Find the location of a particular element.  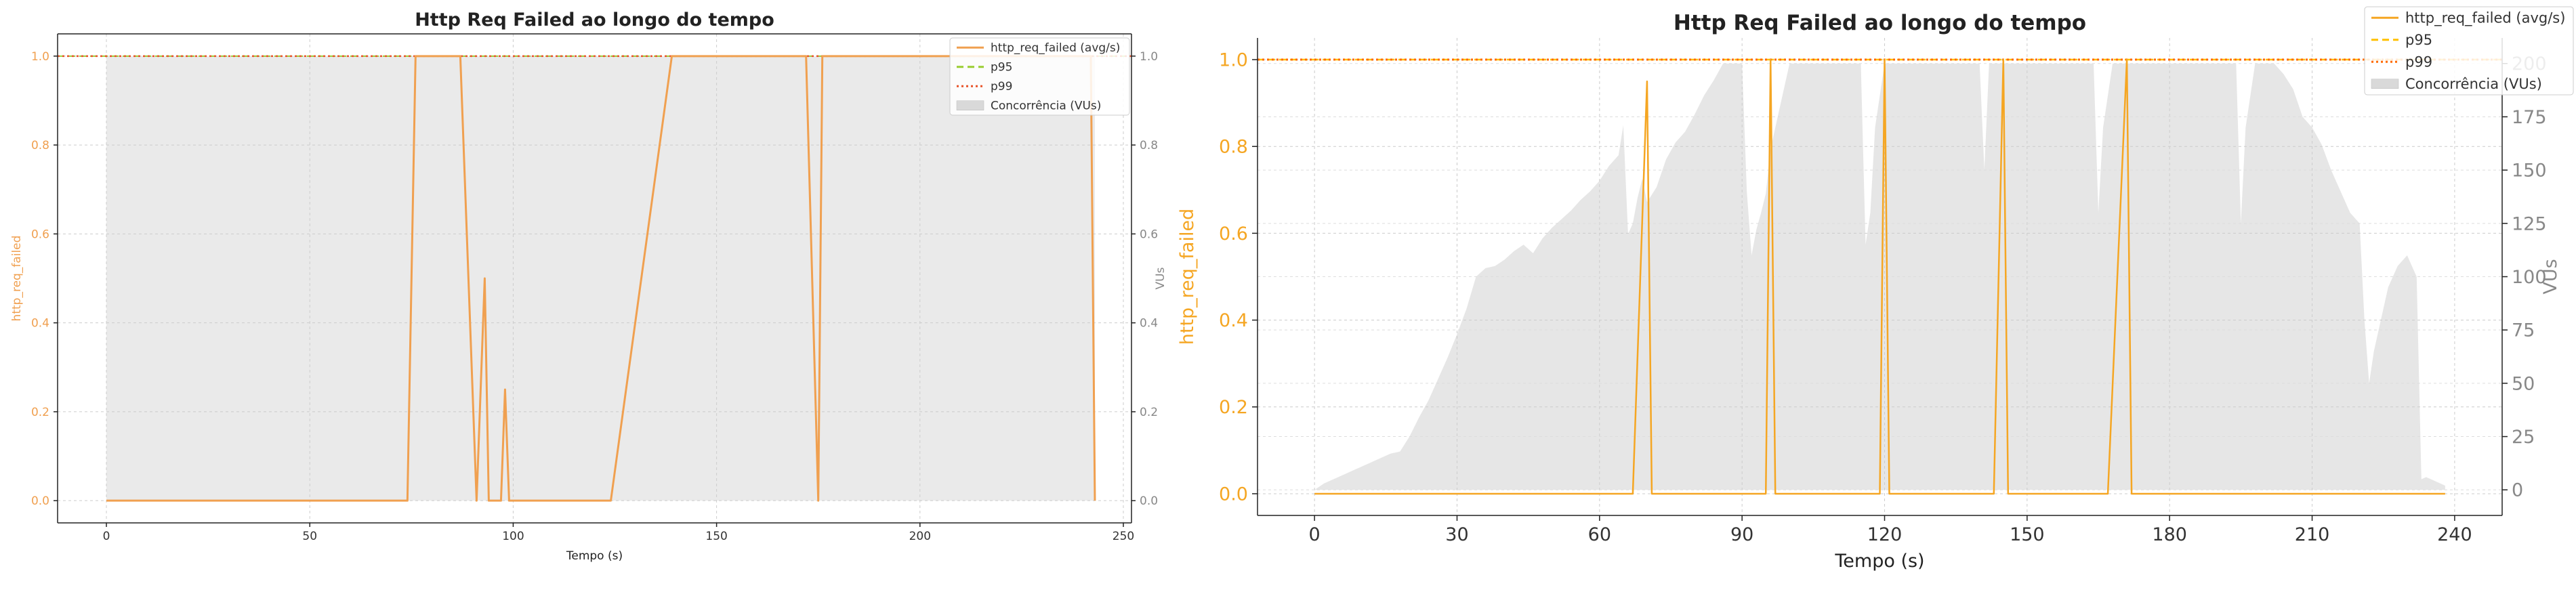

x-tick-label: 210 is located at coordinates (2312, 534).